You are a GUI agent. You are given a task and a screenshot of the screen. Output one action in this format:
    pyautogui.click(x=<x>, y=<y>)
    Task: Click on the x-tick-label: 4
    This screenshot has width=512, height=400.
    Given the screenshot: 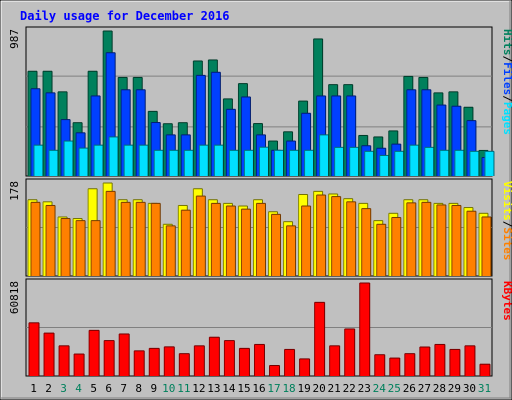 What is the action you would take?
    pyautogui.click(x=78, y=388)
    